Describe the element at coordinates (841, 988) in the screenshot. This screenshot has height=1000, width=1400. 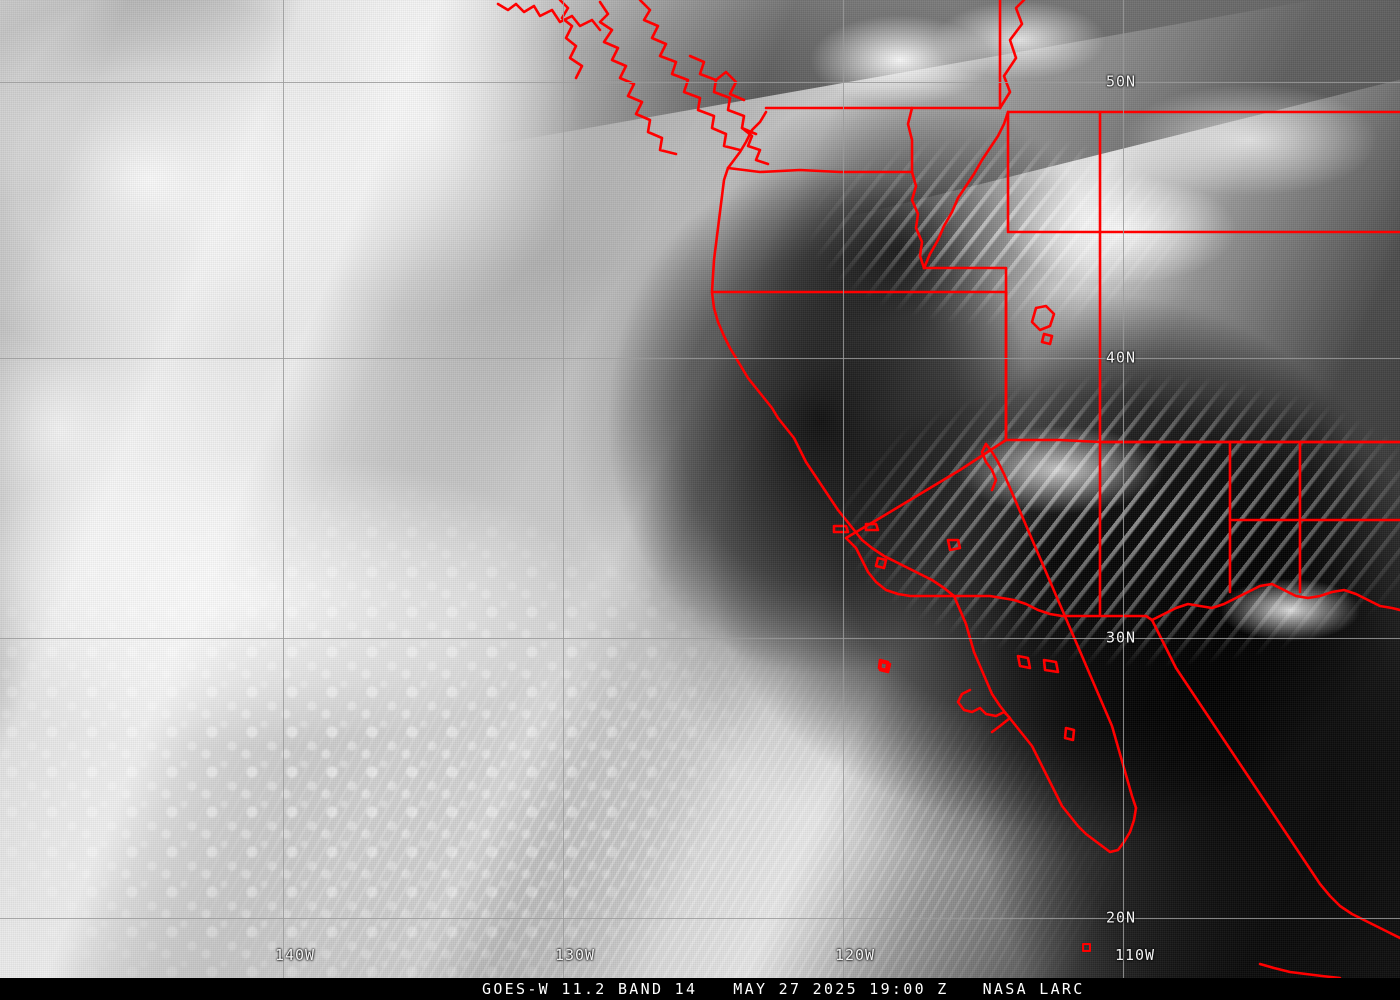
I see `caption-datetime: MAY 27 2025 19:00 Z` at that location.